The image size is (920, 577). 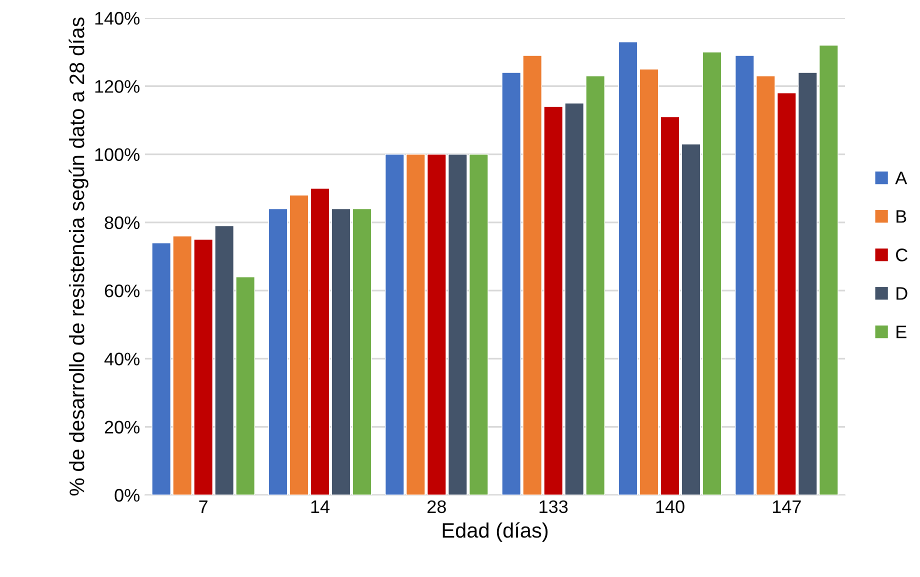 I want to click on y-tick-label: 60%, so click(x=122, y=291).